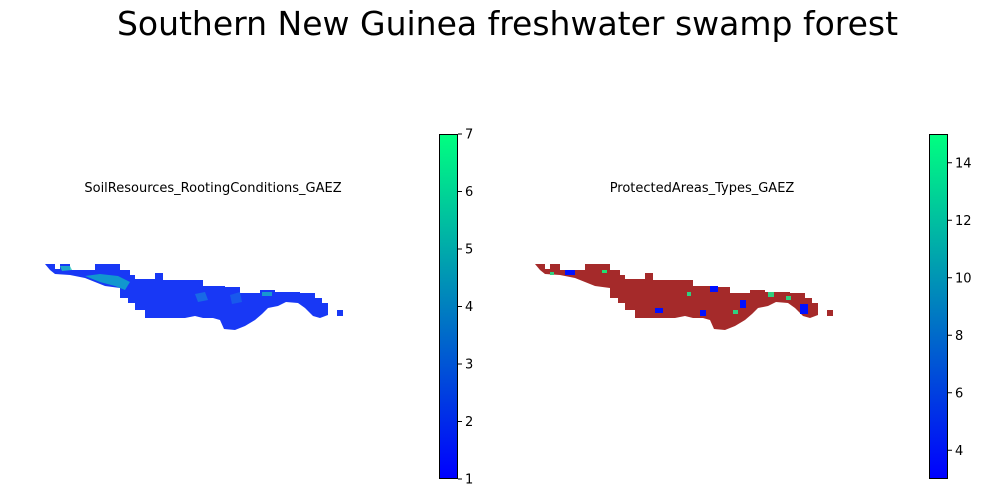  I want to click on colorbar-tick-label: 3, so click(469, 365).